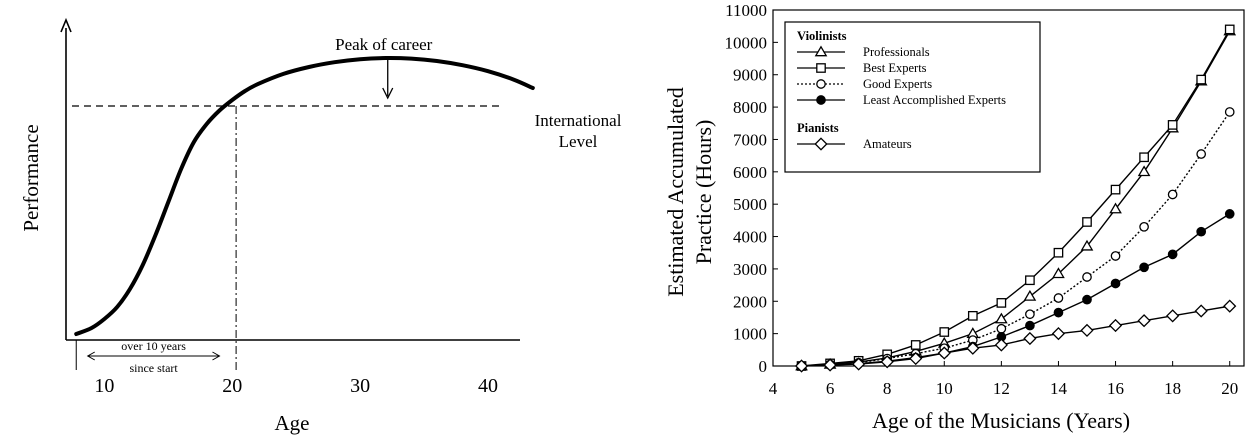 This screenshot has height=446, width=1258. Describe the element at coordinates (1229, 388) in the screenshot. I see `x-tick-label: 20` at that location.